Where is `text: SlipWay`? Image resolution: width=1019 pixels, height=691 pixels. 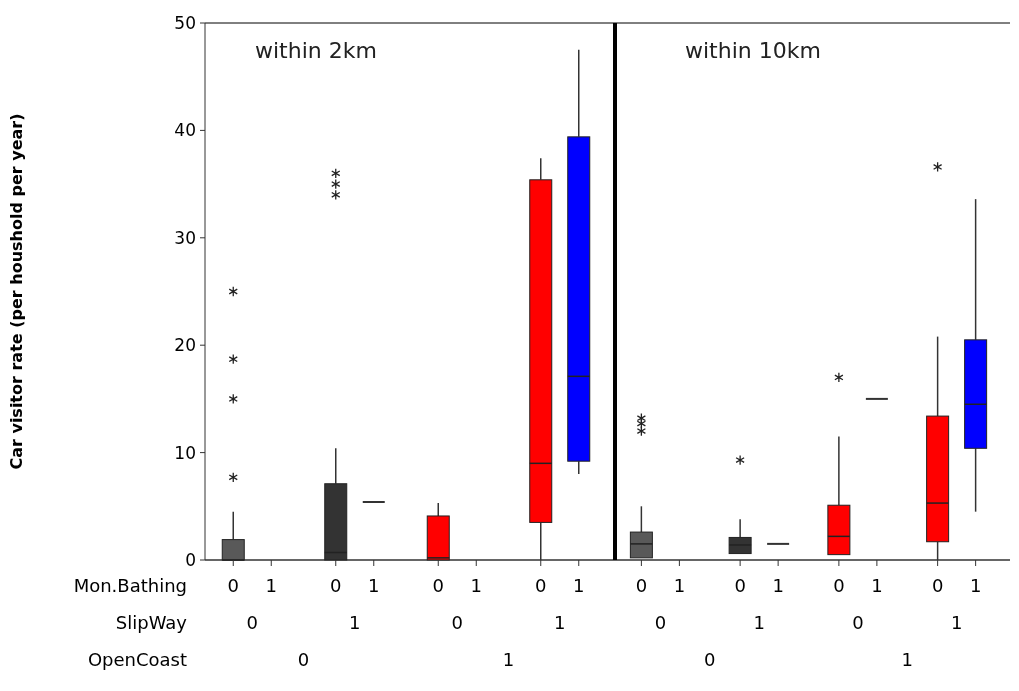 text: SlipWay is located at coordinates (151, 622).